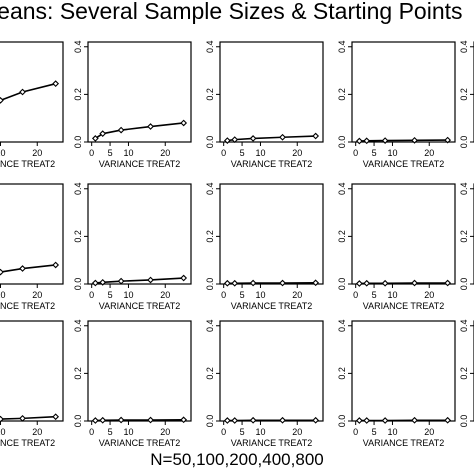 The width and height of the screenshot is (474, 474). What do you see at coordinates (271, 92) in the screenshot?
I see `panel-frame-r0c2` at bounding box center [271, 92].